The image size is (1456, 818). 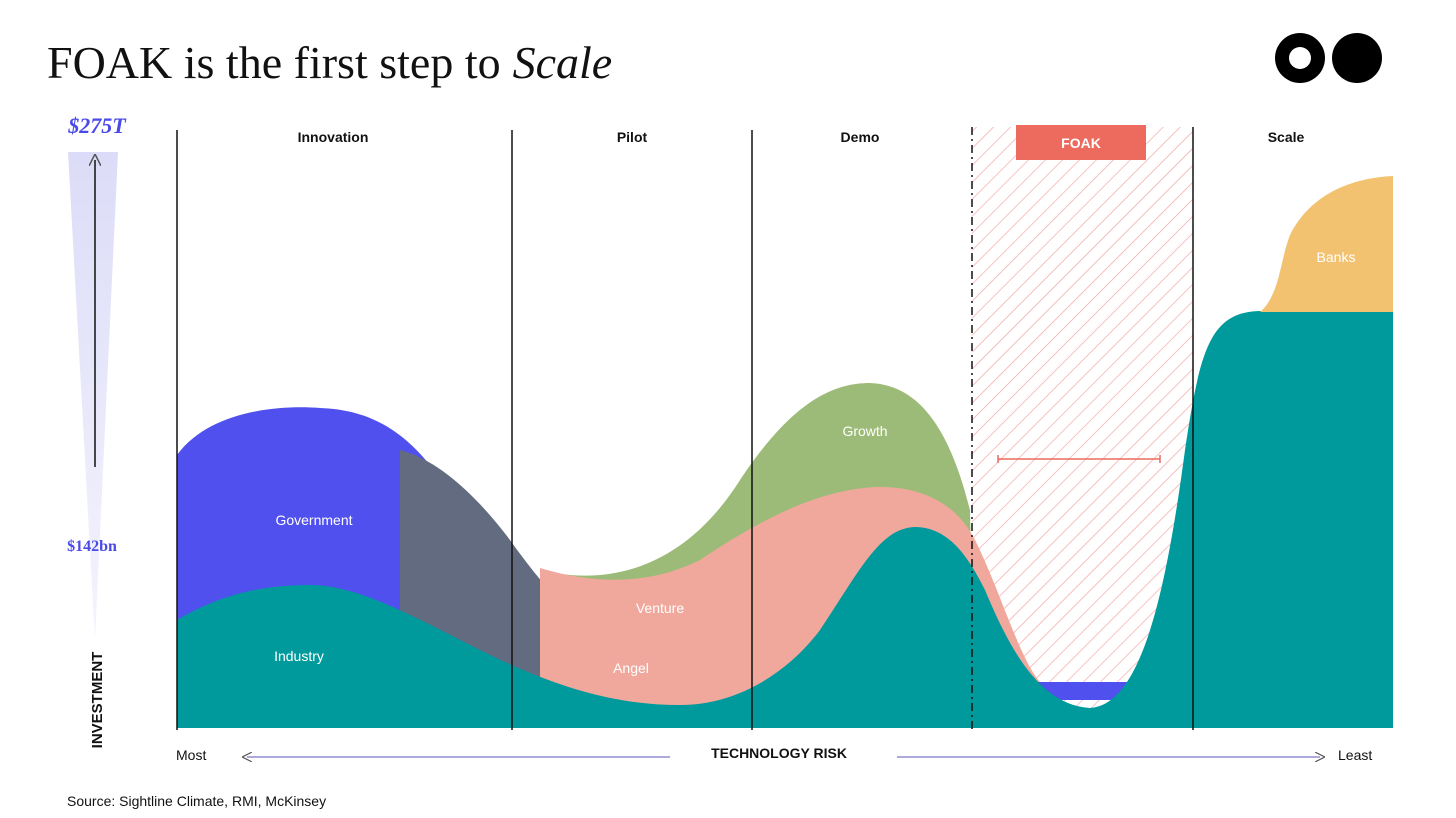 I want to click on stage-label: FOAK, so click(x=1081, y=143).